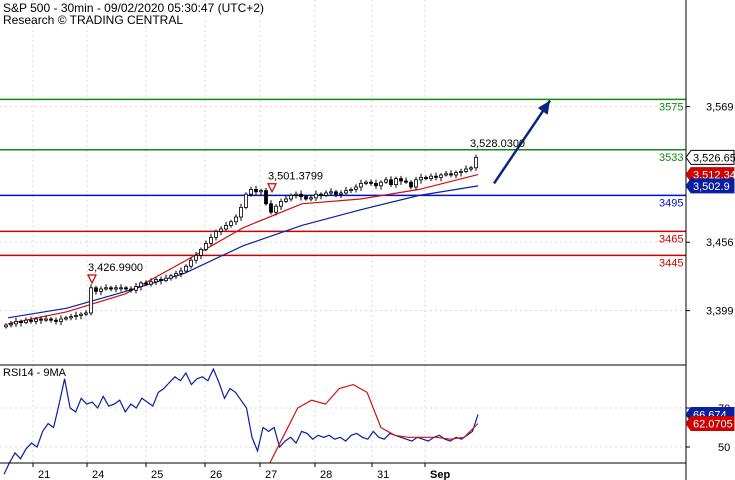 This screenshot has height=480, width=735. I want to click on badge-3,526.65: 3,526.65, so click(710, 157).